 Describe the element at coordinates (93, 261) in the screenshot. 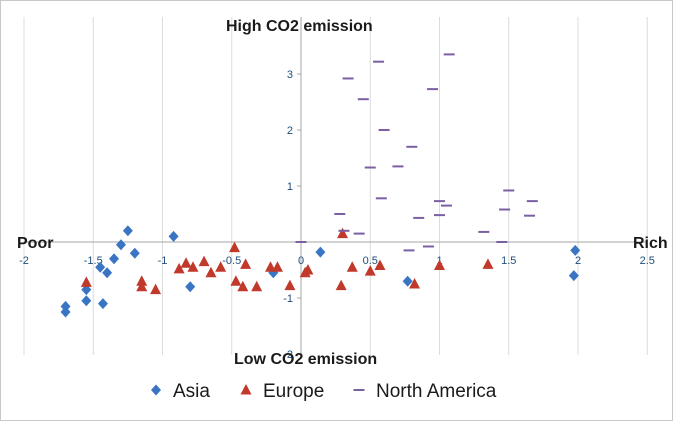

I see `x-tick-label: -1.5` at that location.